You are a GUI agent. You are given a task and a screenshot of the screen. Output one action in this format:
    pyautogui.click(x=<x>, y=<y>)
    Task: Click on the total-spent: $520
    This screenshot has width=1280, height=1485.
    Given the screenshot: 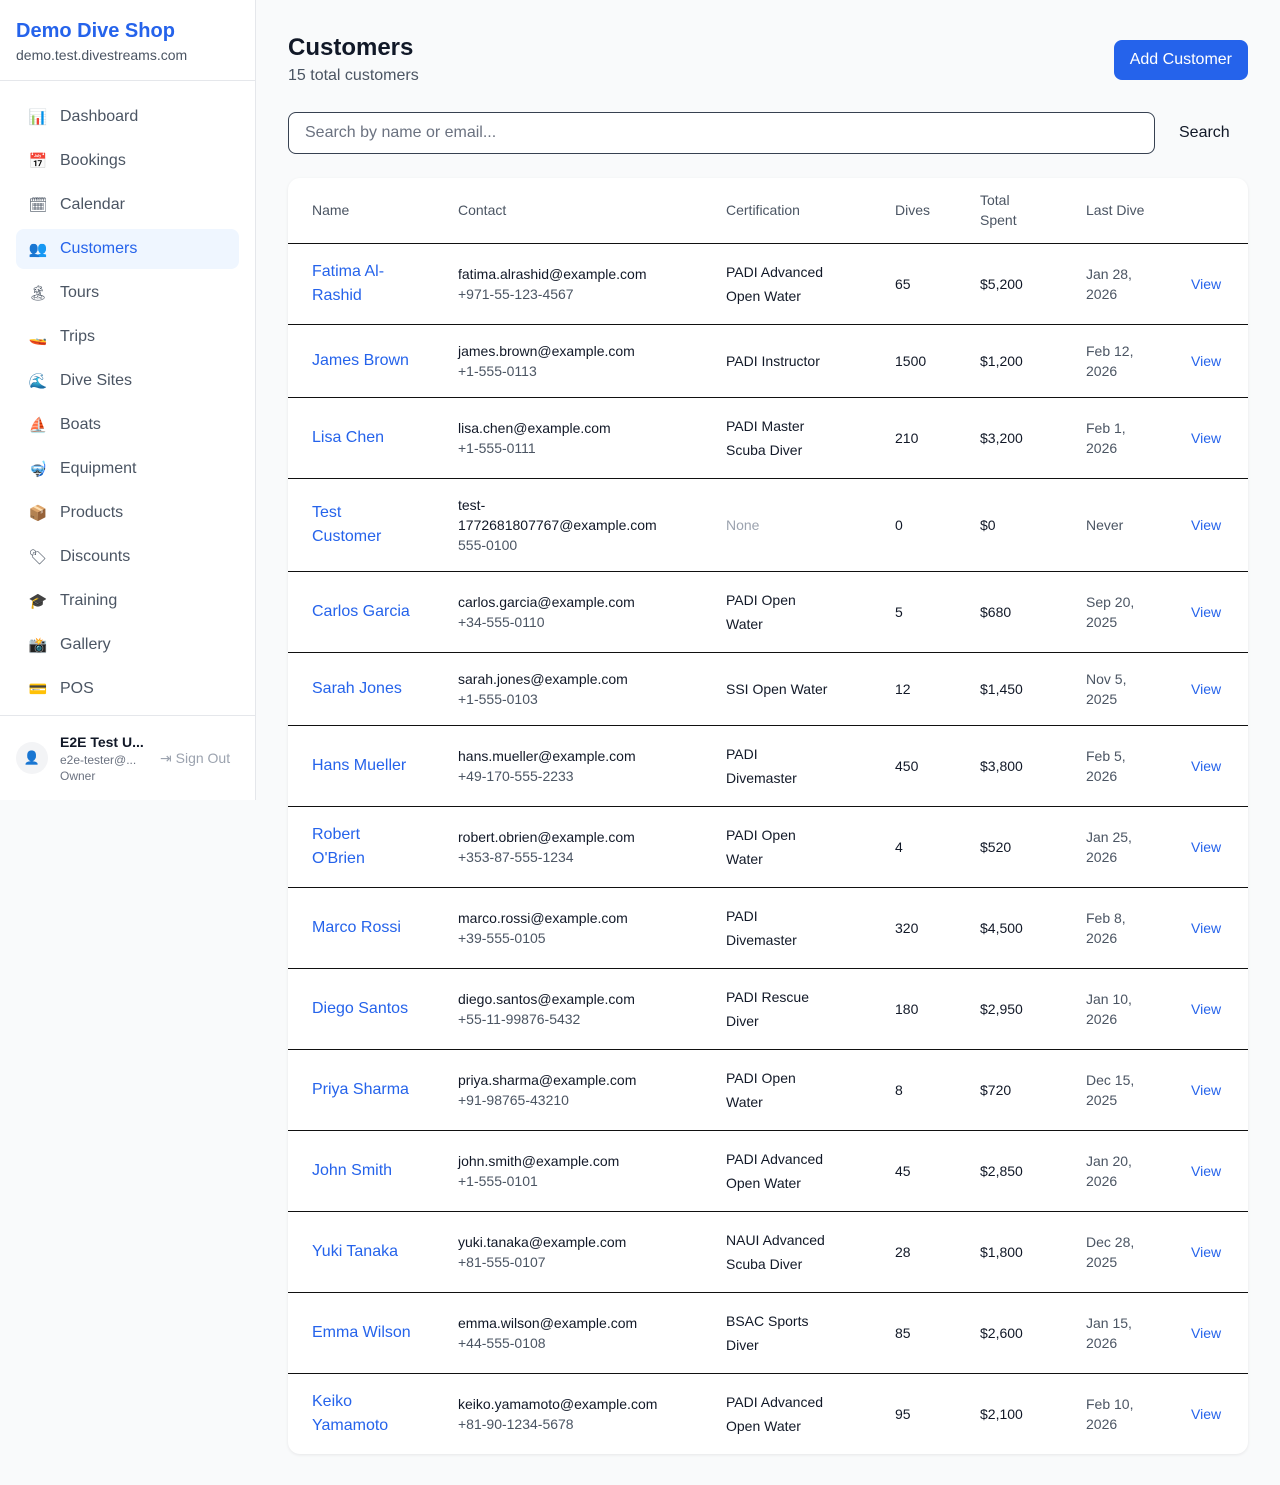 What is the action you would take?
    pyautogui.click(x=1009, y=847)
    